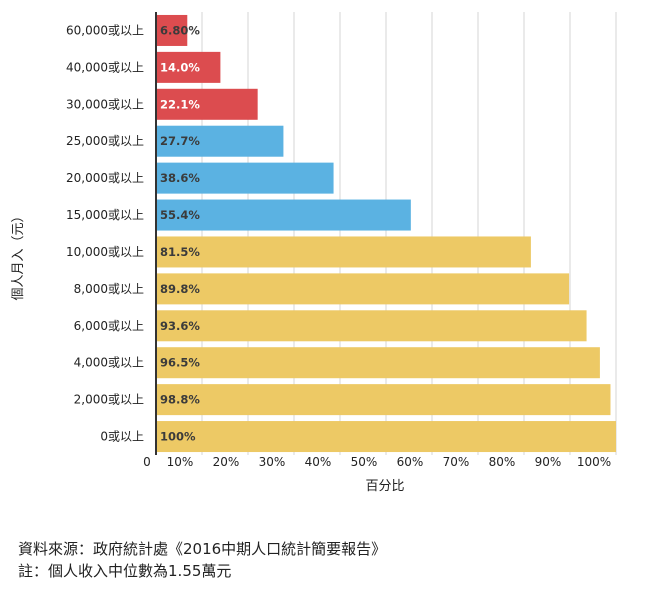  Describe the element at coordinates (180, 400) in the screenshot. I see `data-label: 98.8%` at that location.